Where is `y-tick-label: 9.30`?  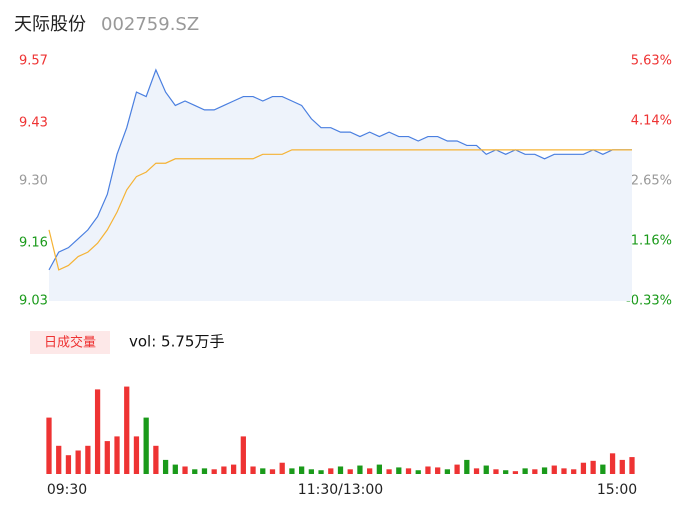 y-tick-label: 9.30 is located at coordinates (33, 181).